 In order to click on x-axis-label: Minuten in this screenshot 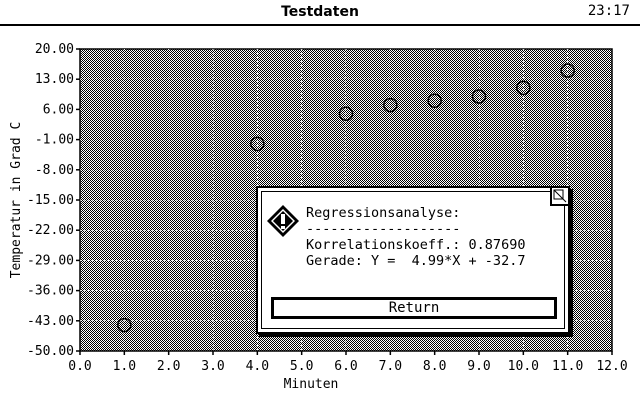, I will do `click(311, 384)`.